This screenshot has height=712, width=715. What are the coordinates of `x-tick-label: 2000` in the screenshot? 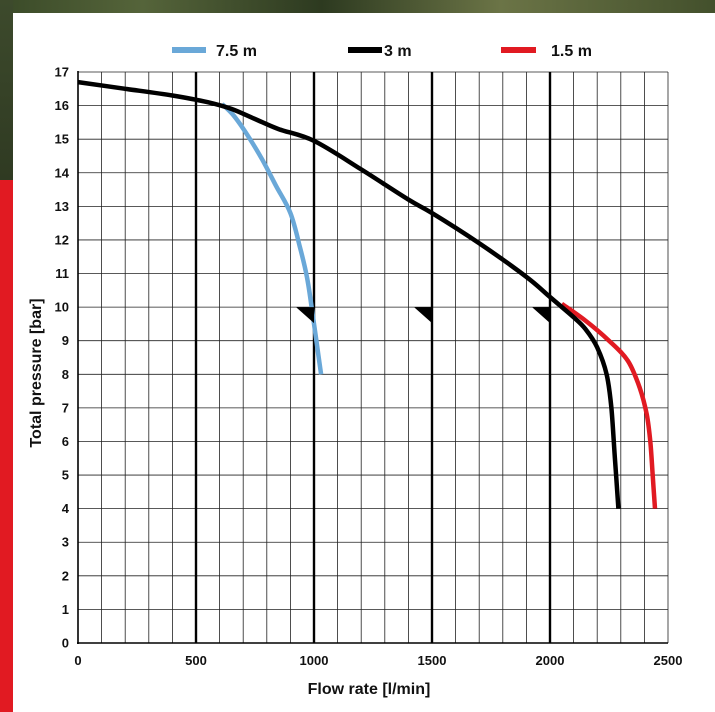 It's located at (550, 660).